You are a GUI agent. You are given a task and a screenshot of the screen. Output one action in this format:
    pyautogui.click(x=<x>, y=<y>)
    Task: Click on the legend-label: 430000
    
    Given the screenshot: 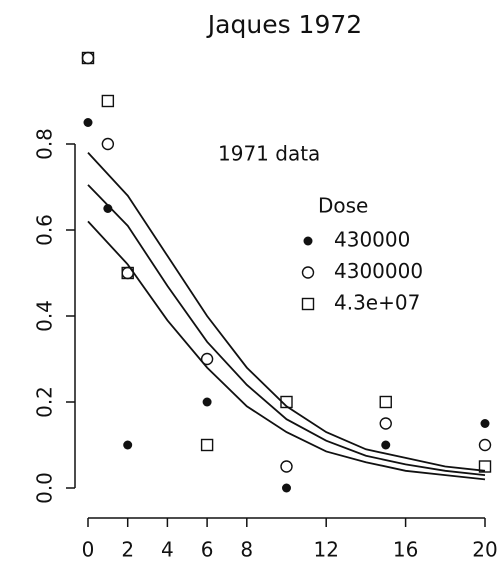 What is the action you would take?
    pyautogui.click(x=372, y=240)
    